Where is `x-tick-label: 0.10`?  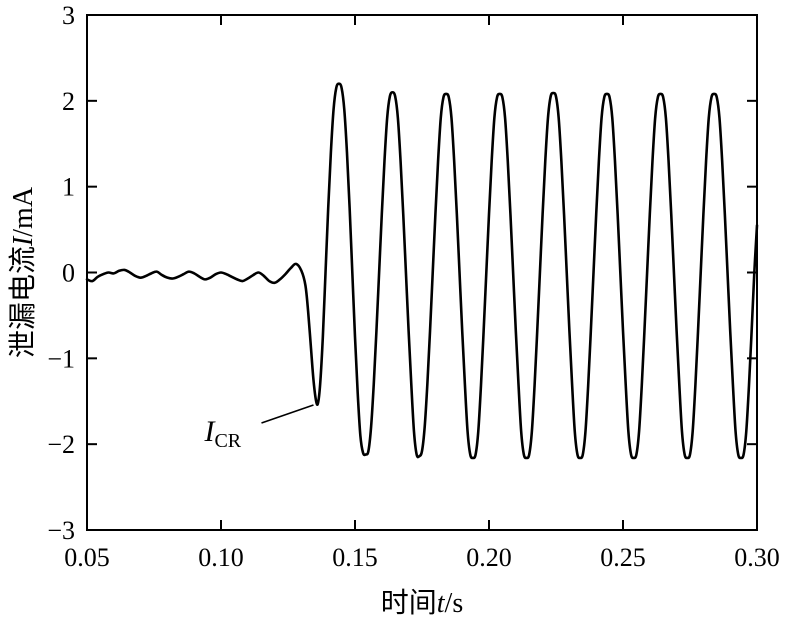 x-tick-label: 0.10 is located at coordinates (221, 557).